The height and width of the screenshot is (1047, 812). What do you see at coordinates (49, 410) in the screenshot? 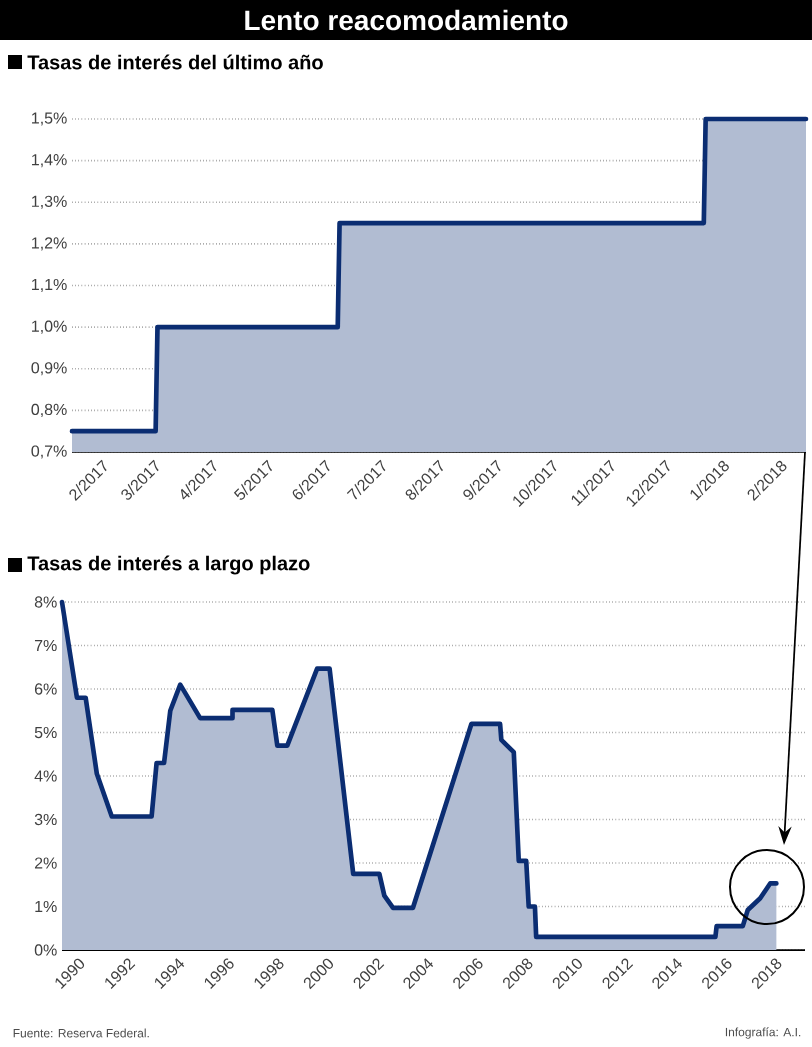
I see `y-tick-label: 0,8%` at bounding box center [49, 410].